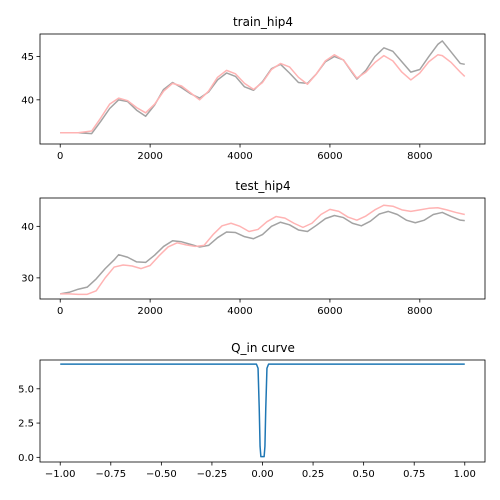  Describe the element at coordinates (262, 186) in the screenshot. I see `test-hip4-title: test_hip4` at that location.